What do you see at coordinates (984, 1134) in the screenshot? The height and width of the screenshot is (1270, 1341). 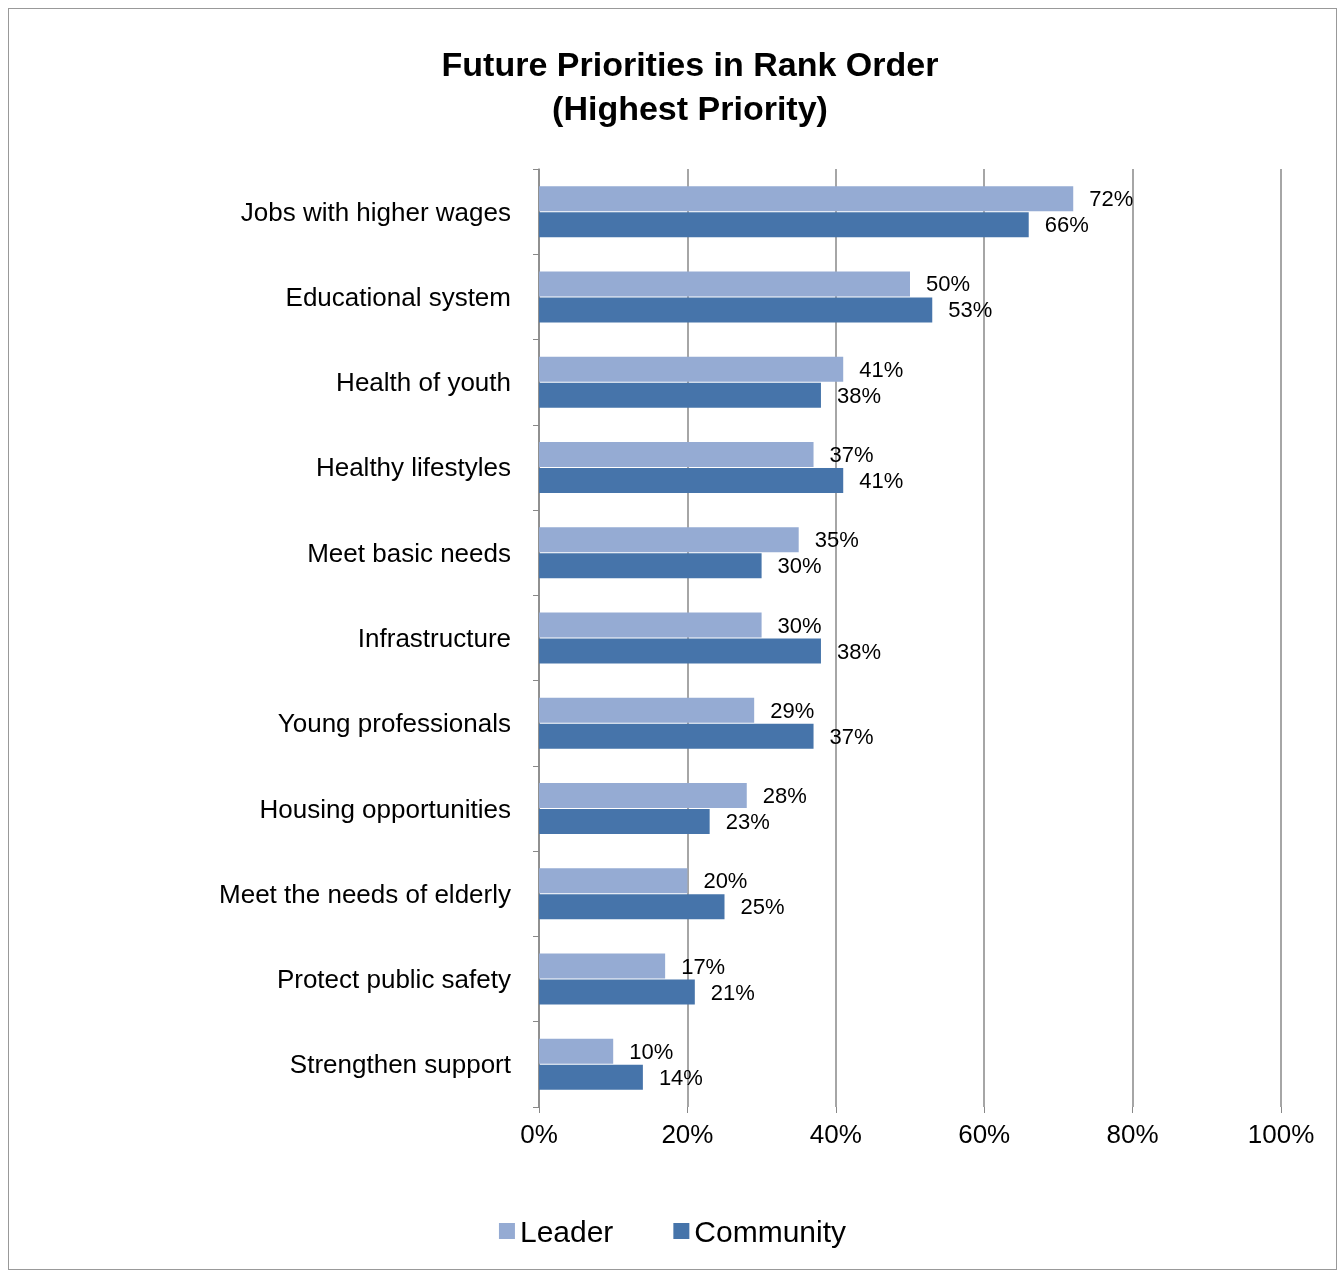 I see `x-tick-label: 60%` at bounding box center [984, 1134].